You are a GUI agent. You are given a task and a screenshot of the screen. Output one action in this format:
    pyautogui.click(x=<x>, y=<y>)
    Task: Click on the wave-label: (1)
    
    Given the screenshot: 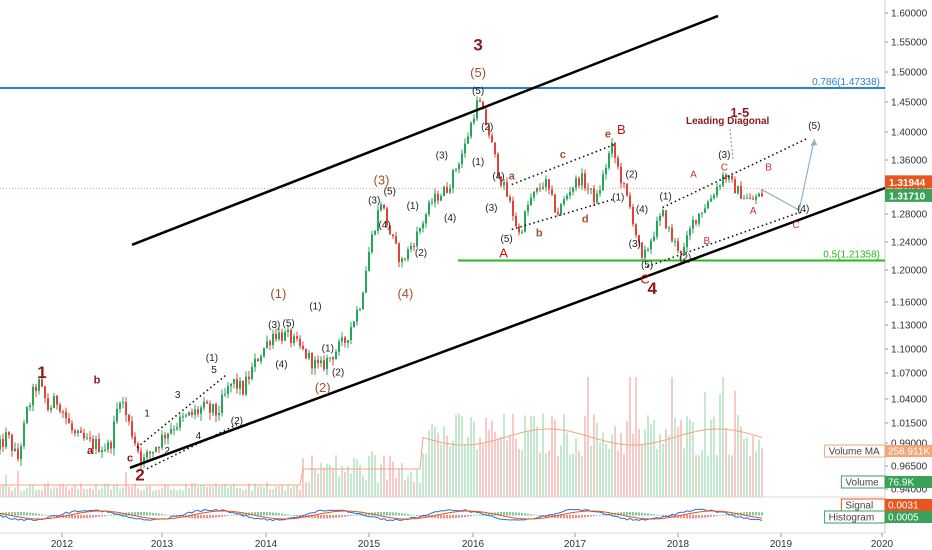 What is the action you would take?
    pyautogui.click(x=212, y=358)
    